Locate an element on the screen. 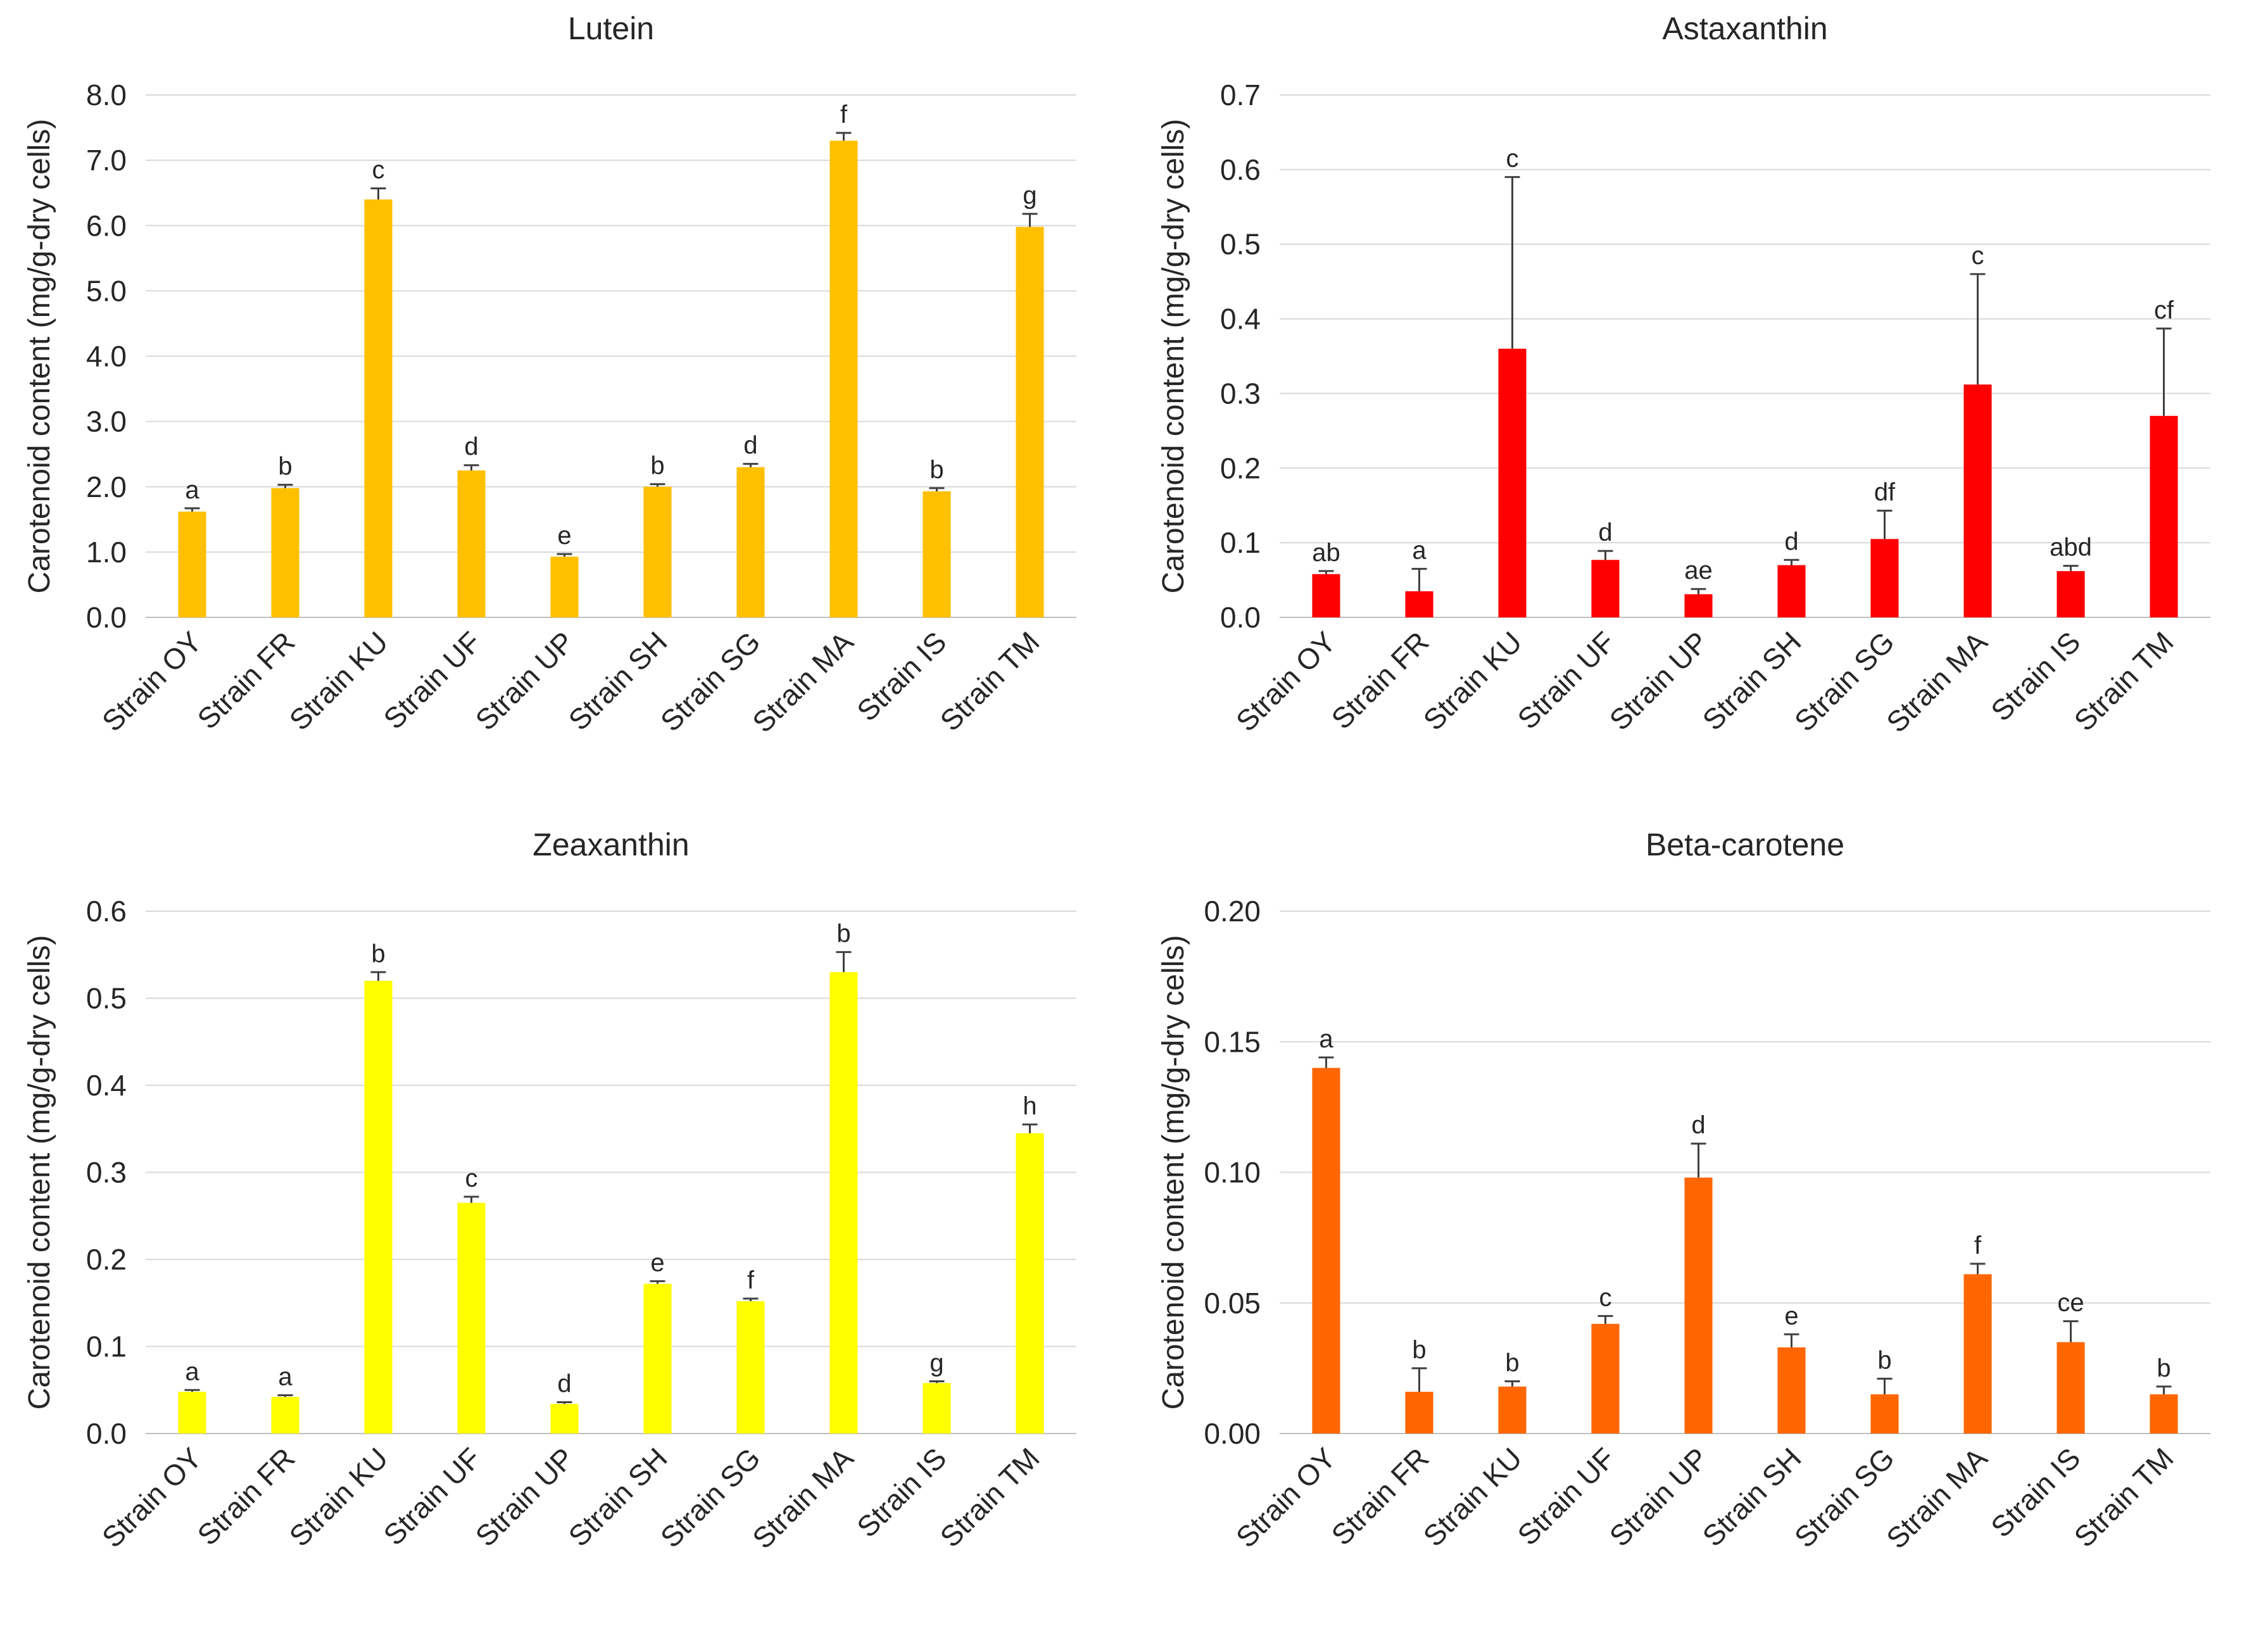  y-tick-label: 0.5 is located at coordinates (1240, 245).